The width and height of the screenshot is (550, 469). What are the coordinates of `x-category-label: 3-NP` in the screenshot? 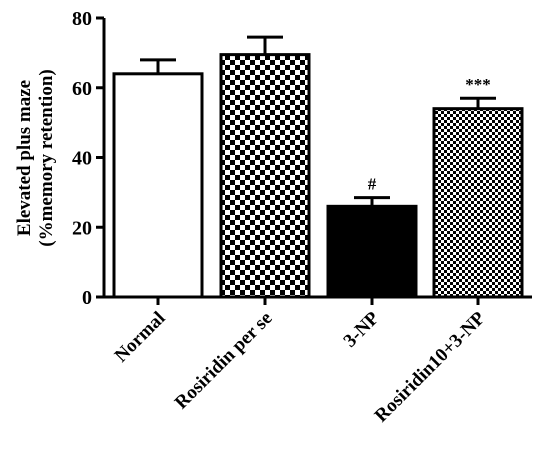 It's located at (362, 329).